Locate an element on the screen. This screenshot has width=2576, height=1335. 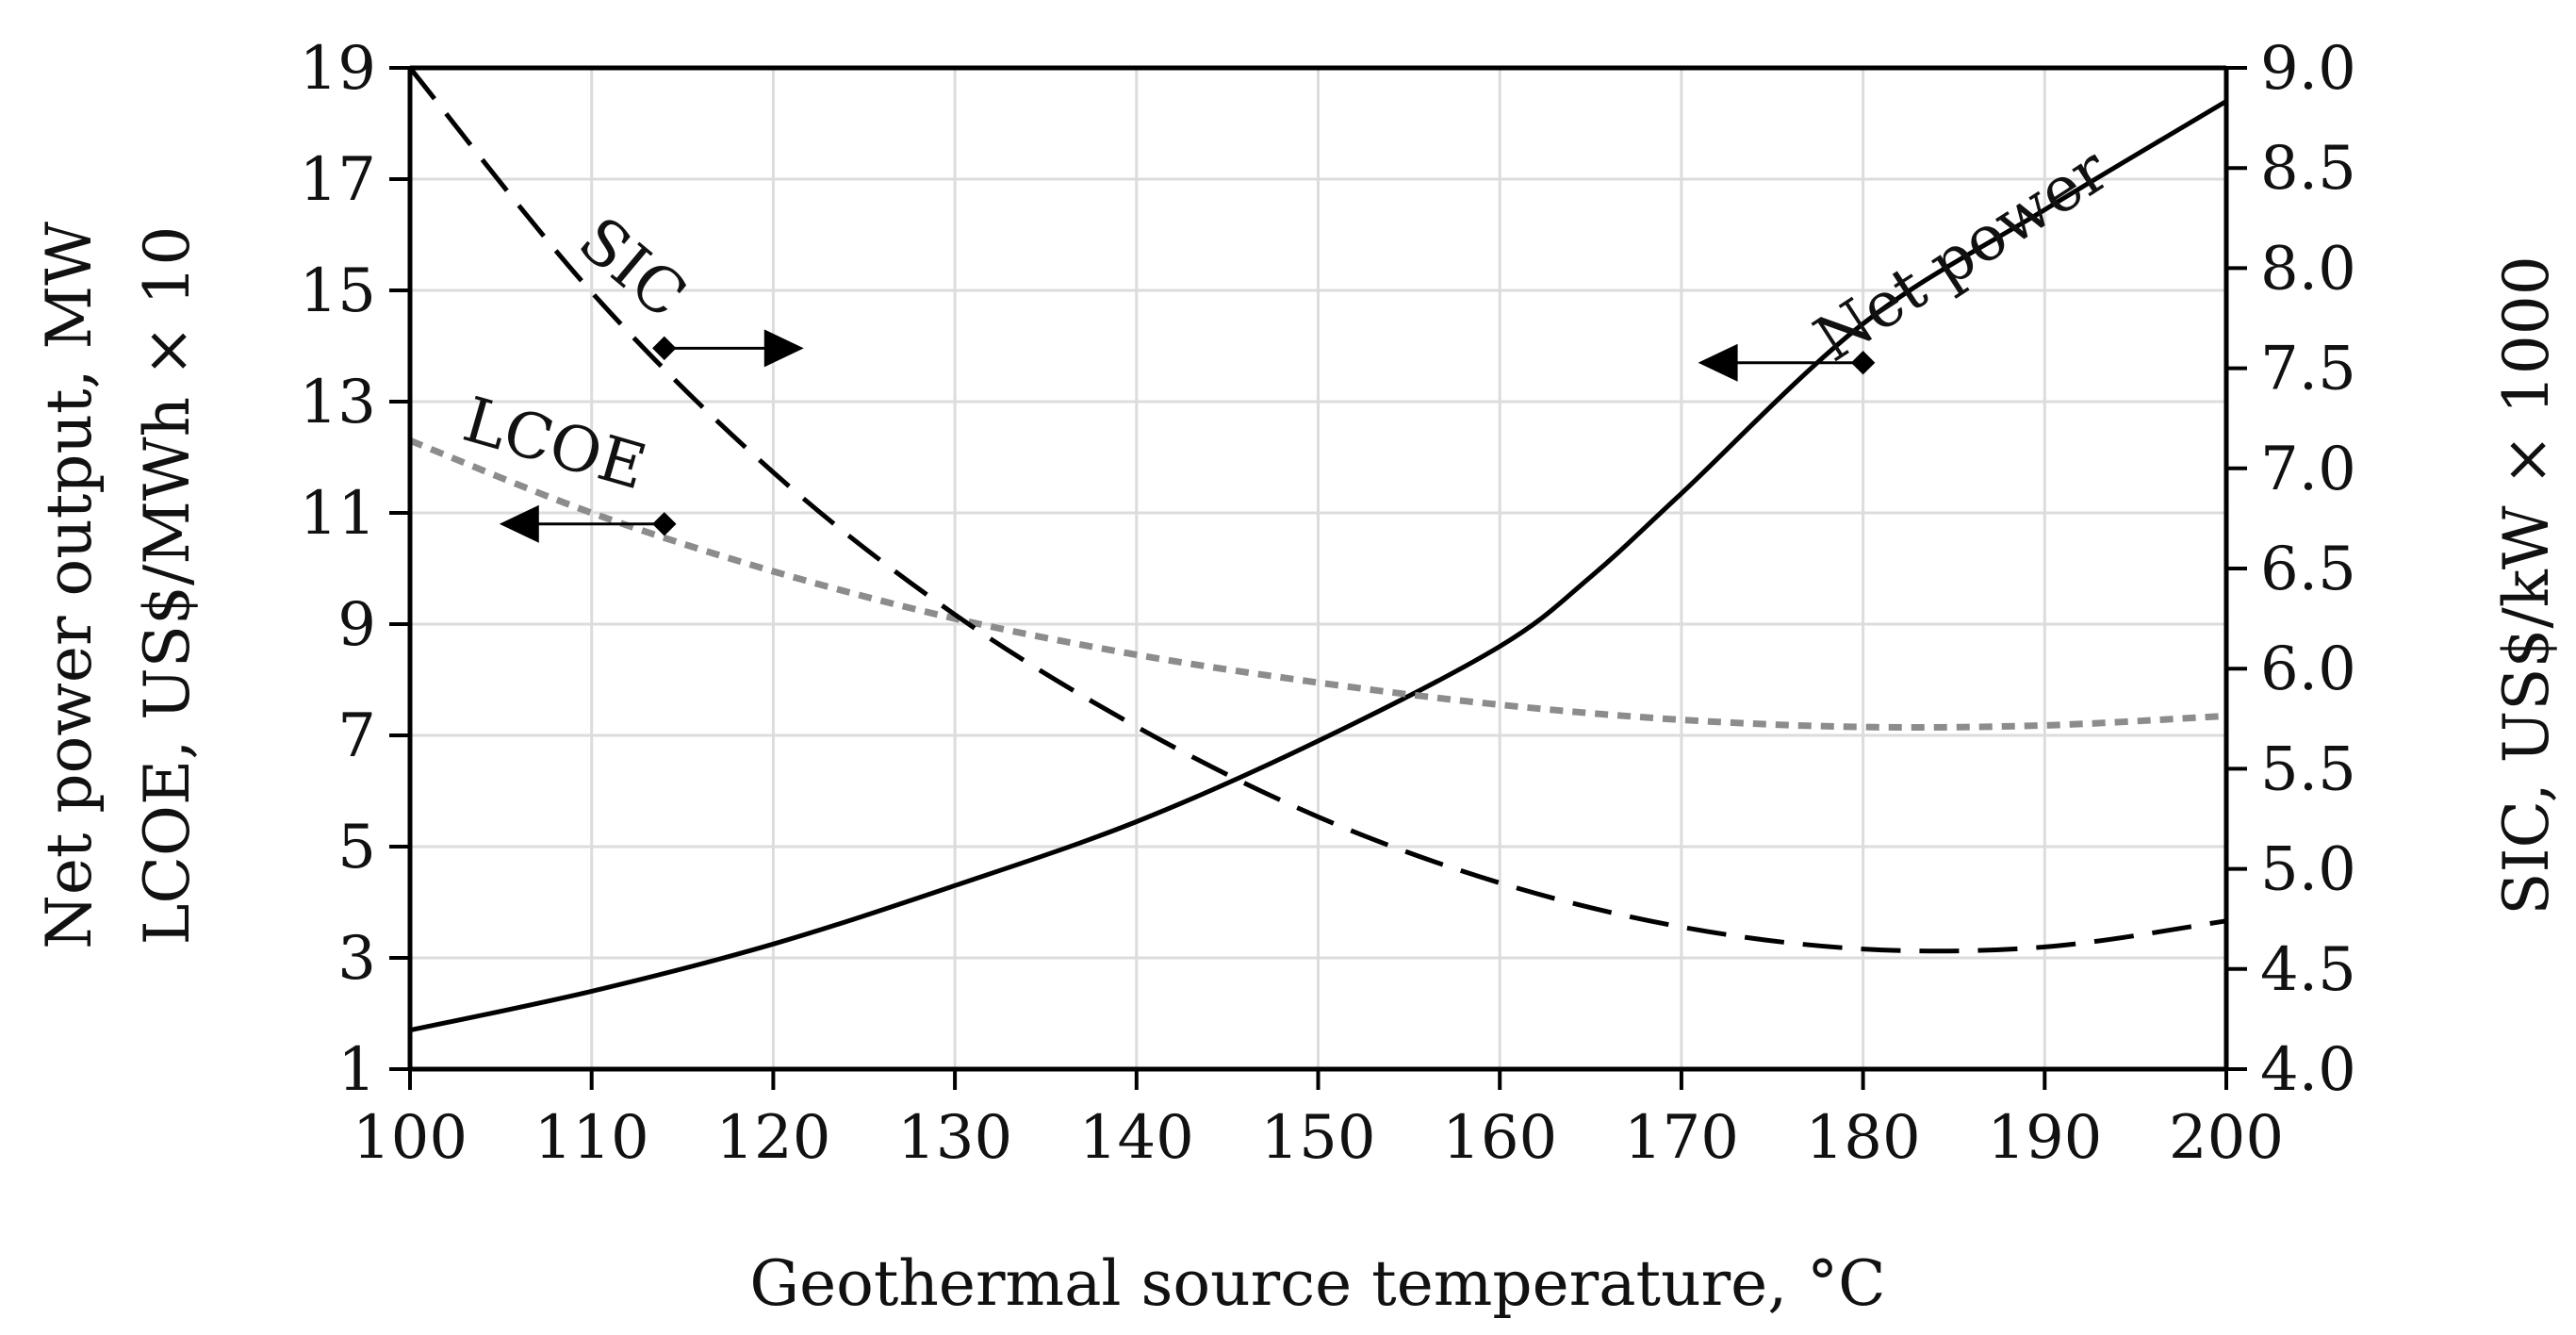
y-left-tick-label-5: 5 is located at coordinates (356, 848).